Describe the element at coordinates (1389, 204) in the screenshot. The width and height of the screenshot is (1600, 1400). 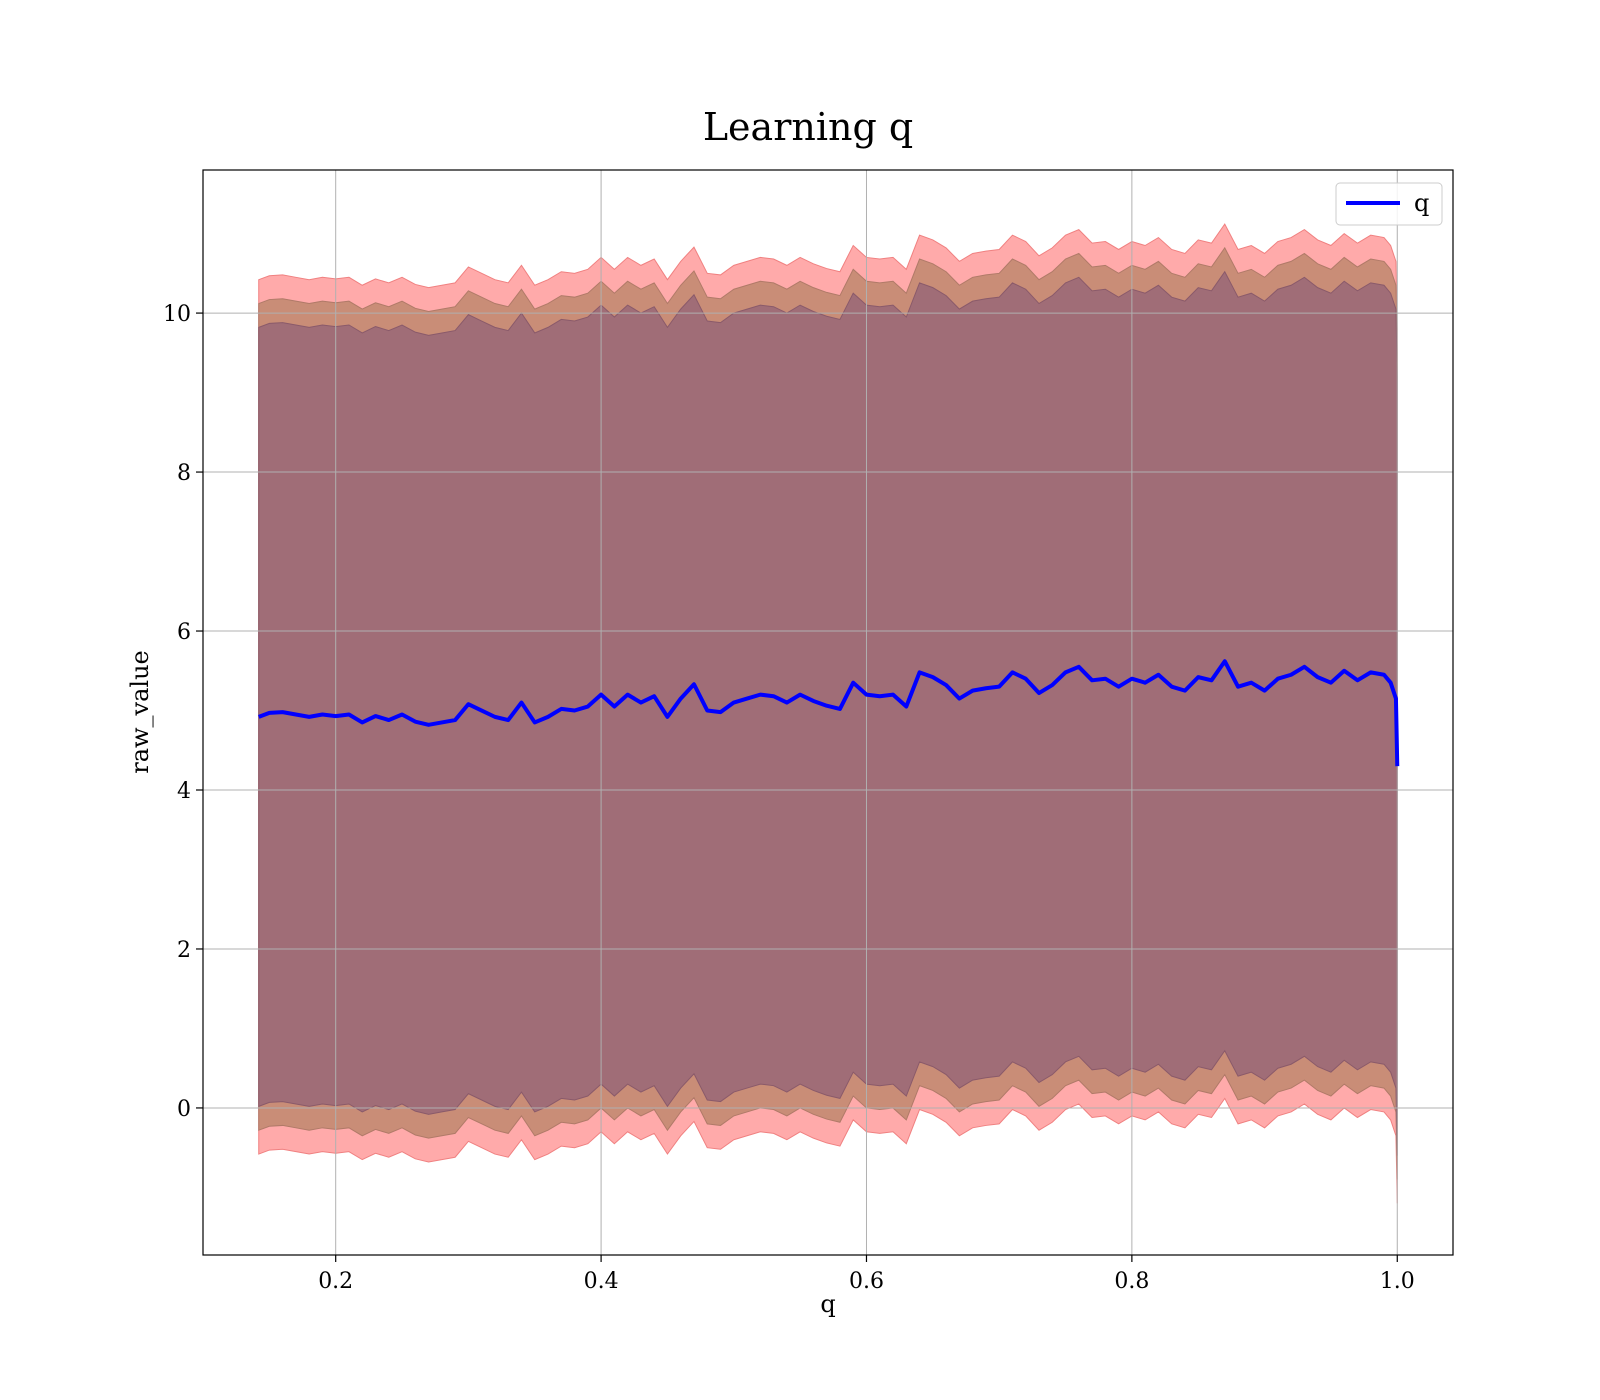
I see `legend: q` at that location.